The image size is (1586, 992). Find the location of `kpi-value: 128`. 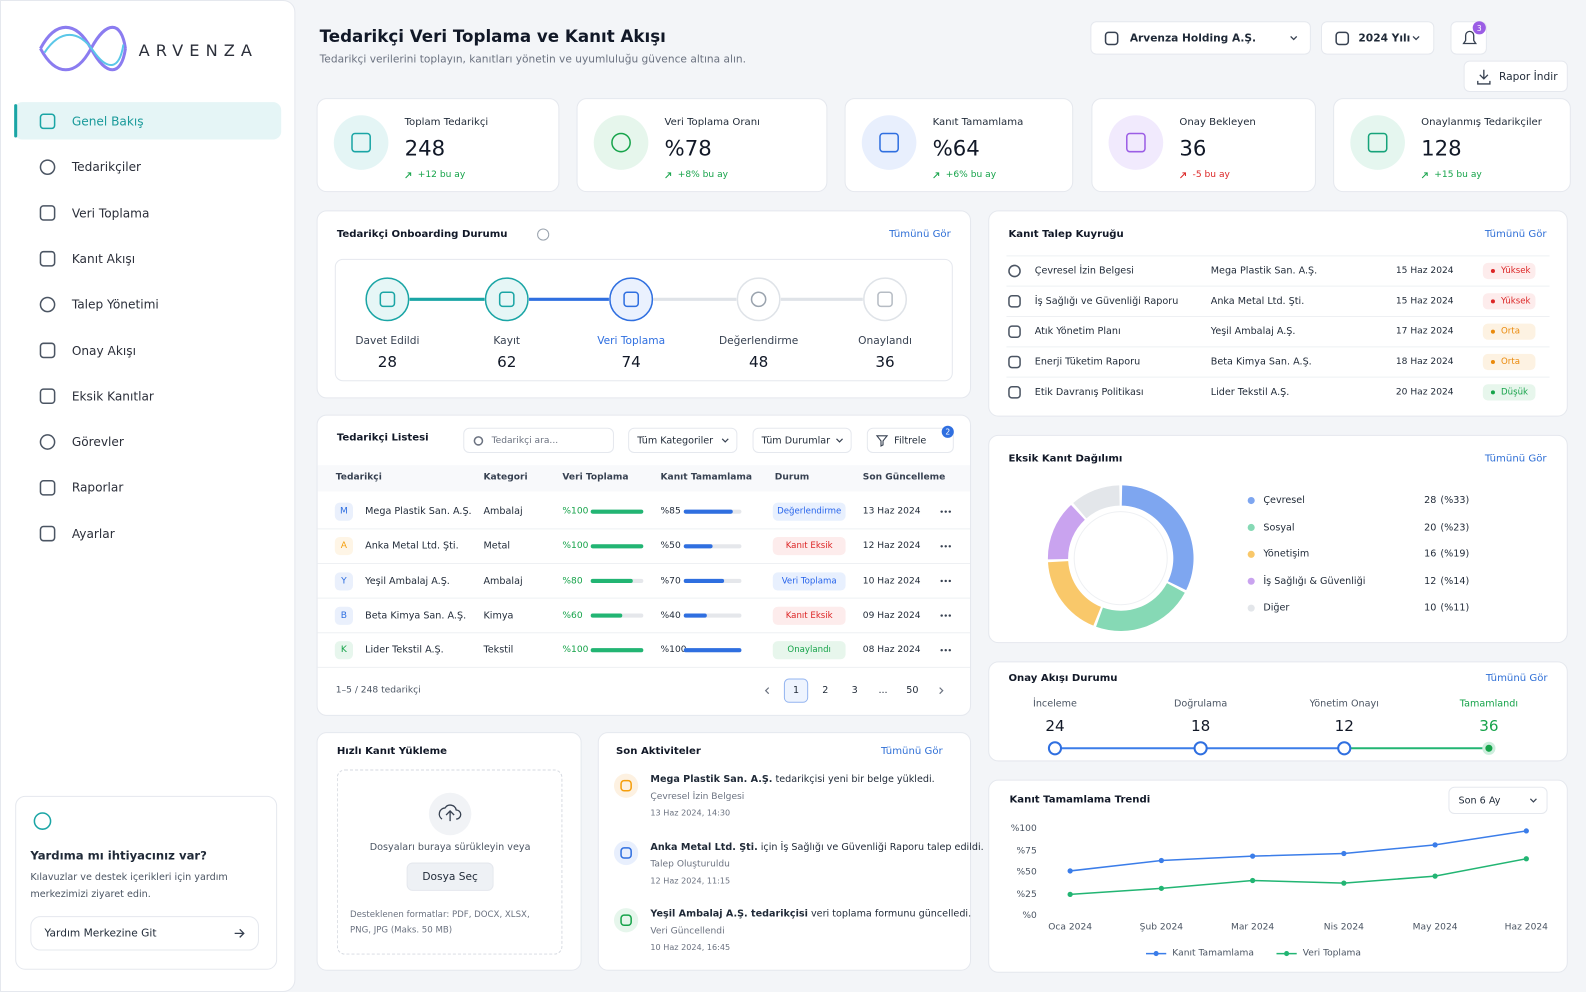

kpi-value: 128 is located at coordinates (1441, 148).